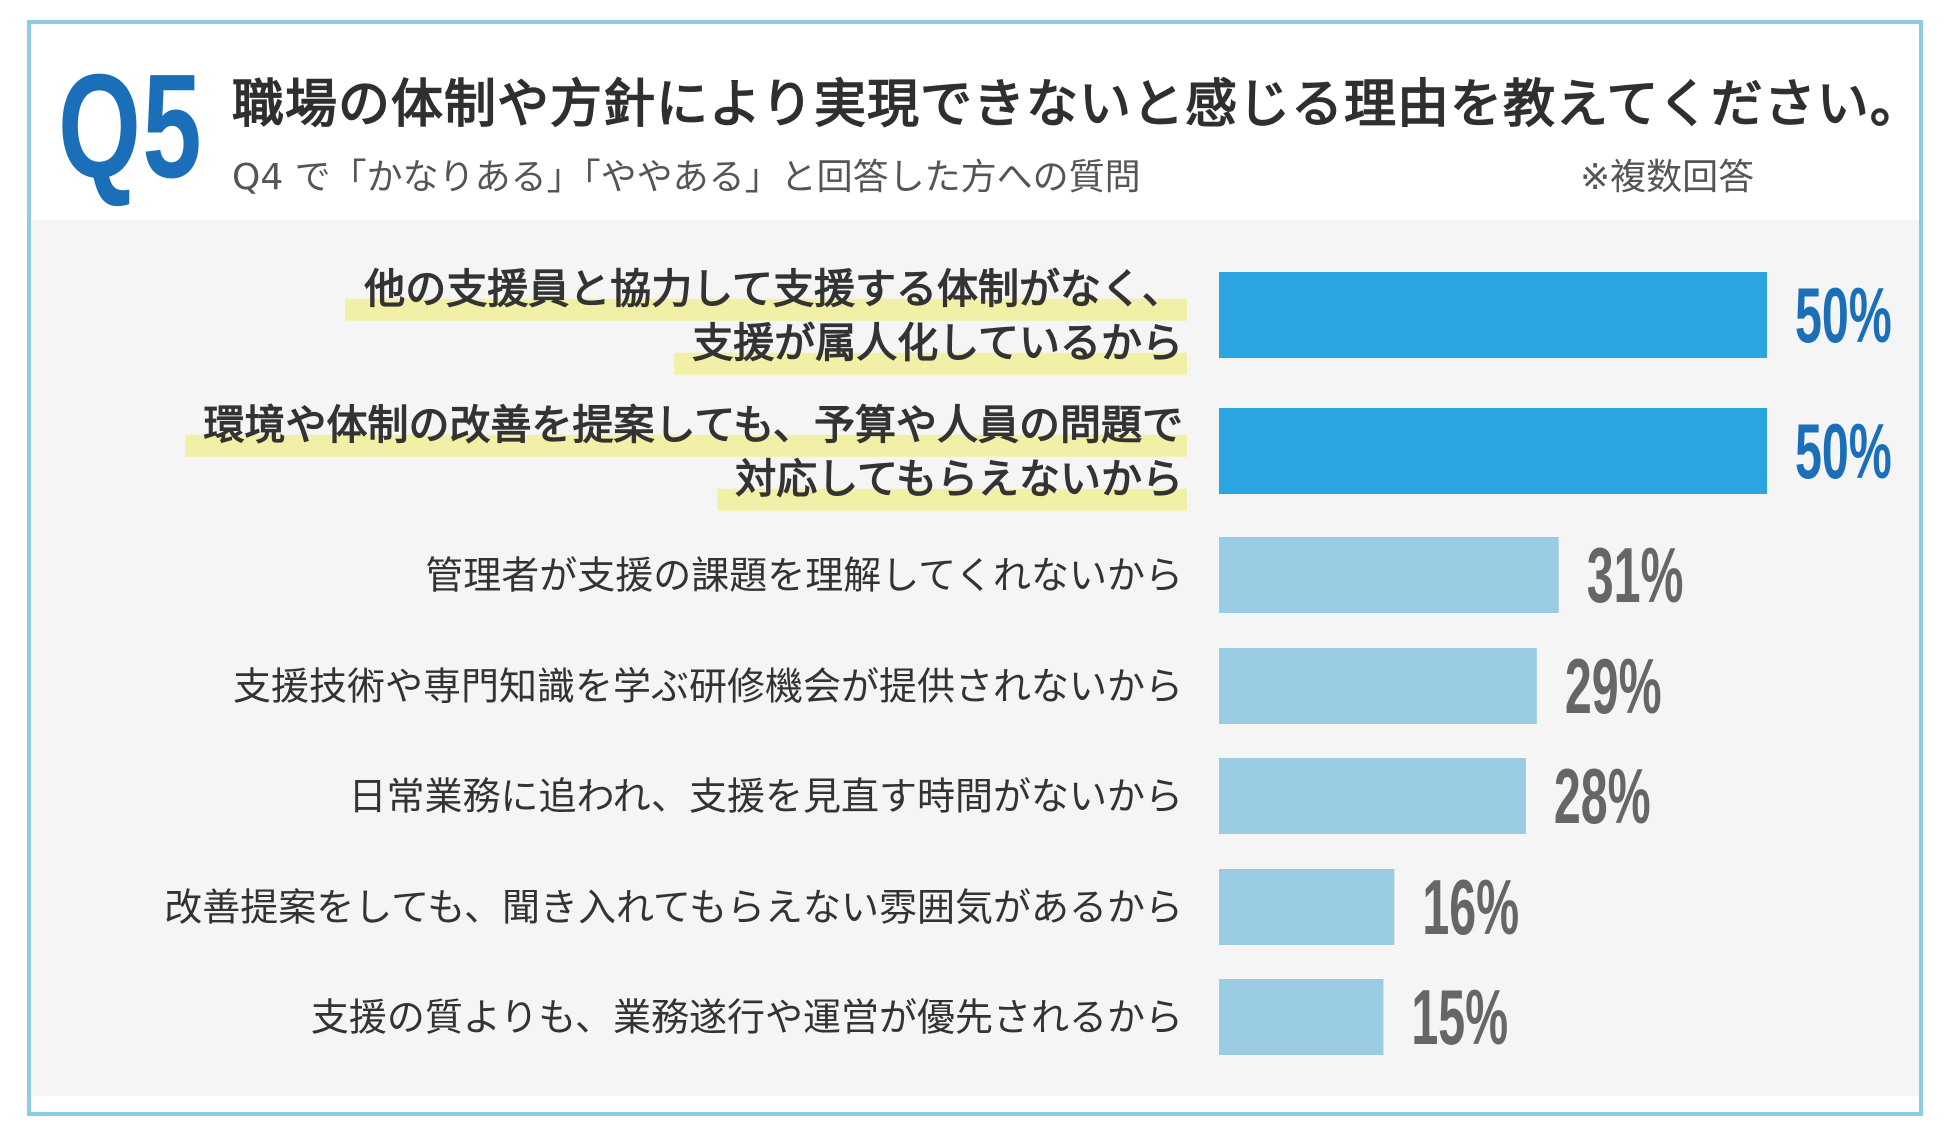 The width and height of the screenshot is (1950, 1146). Describe the element at coordinates (1843, 315) in the screenshot. I see `value-label-1: 50%` at that location.